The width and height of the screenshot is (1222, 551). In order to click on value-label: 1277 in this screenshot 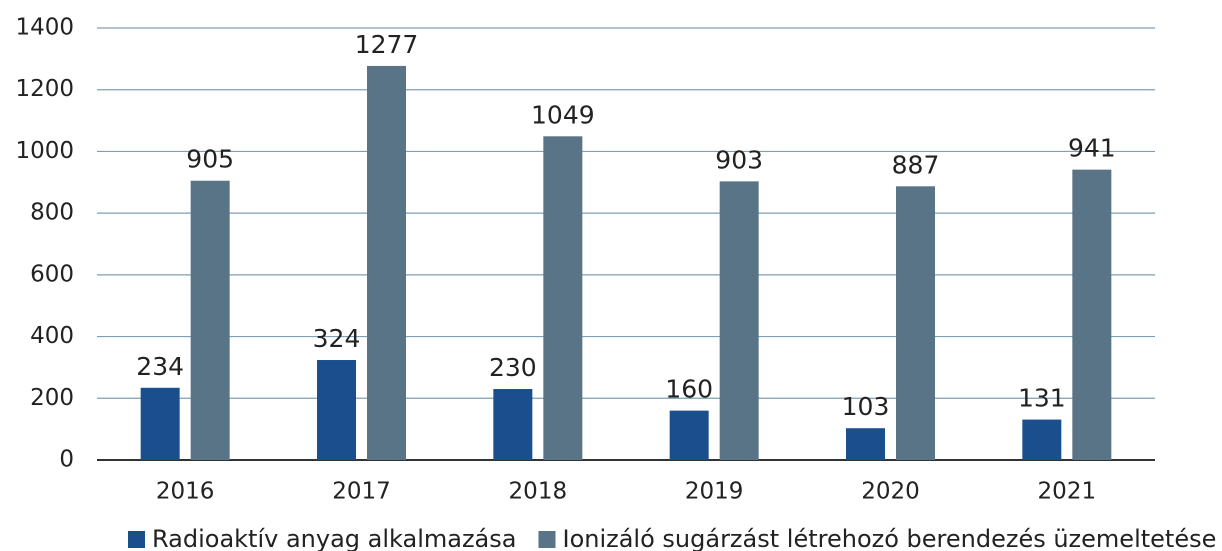, I will do `click(387, 44)`.